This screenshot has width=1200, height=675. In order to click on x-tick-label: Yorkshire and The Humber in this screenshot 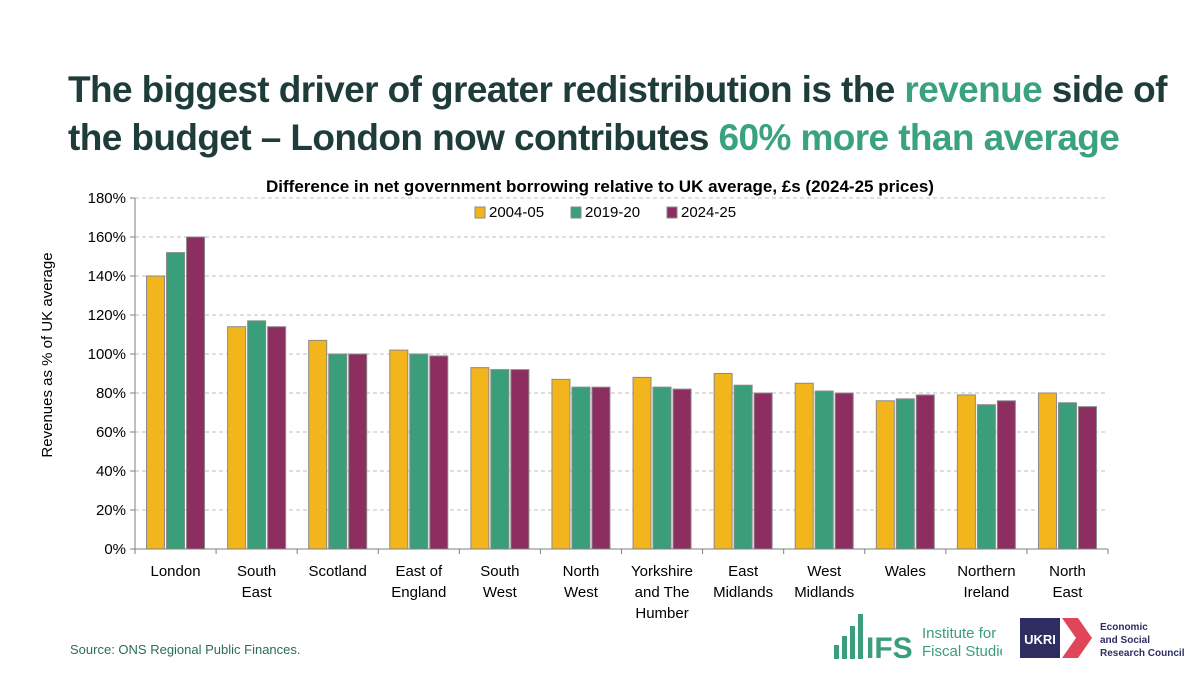, I will do `click(662, 592)`.